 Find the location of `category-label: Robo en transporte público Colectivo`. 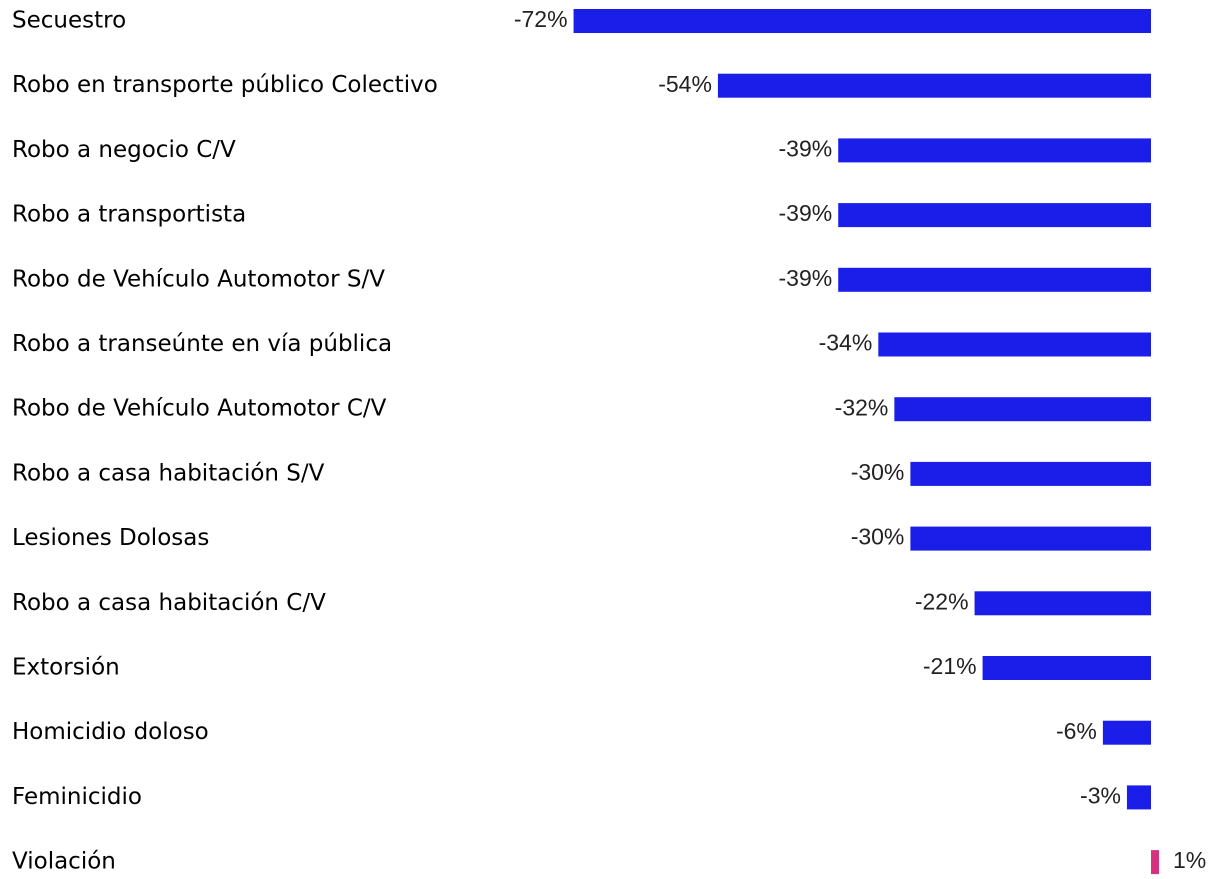

category-label: Robo en transporte público Colectivo is located at coordinates (225, 85).